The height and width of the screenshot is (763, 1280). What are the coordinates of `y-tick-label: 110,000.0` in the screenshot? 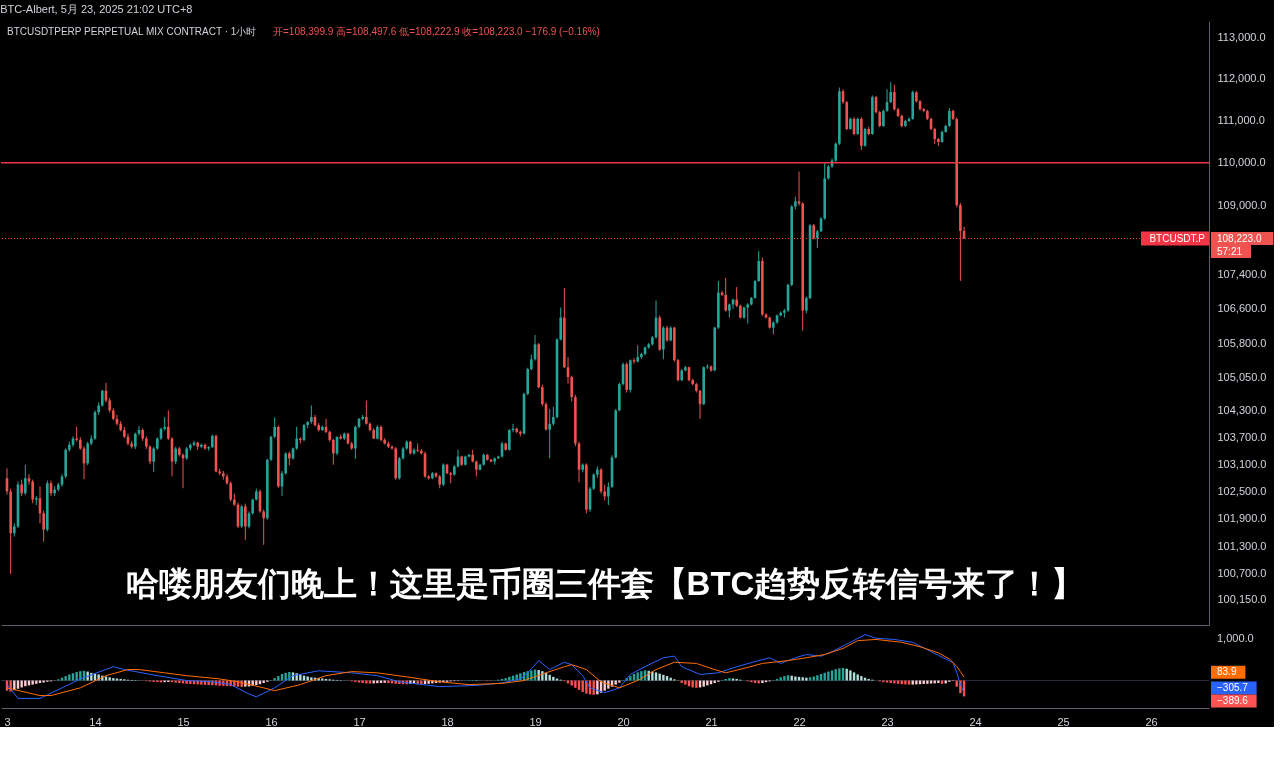 It's located at (1241, 162).